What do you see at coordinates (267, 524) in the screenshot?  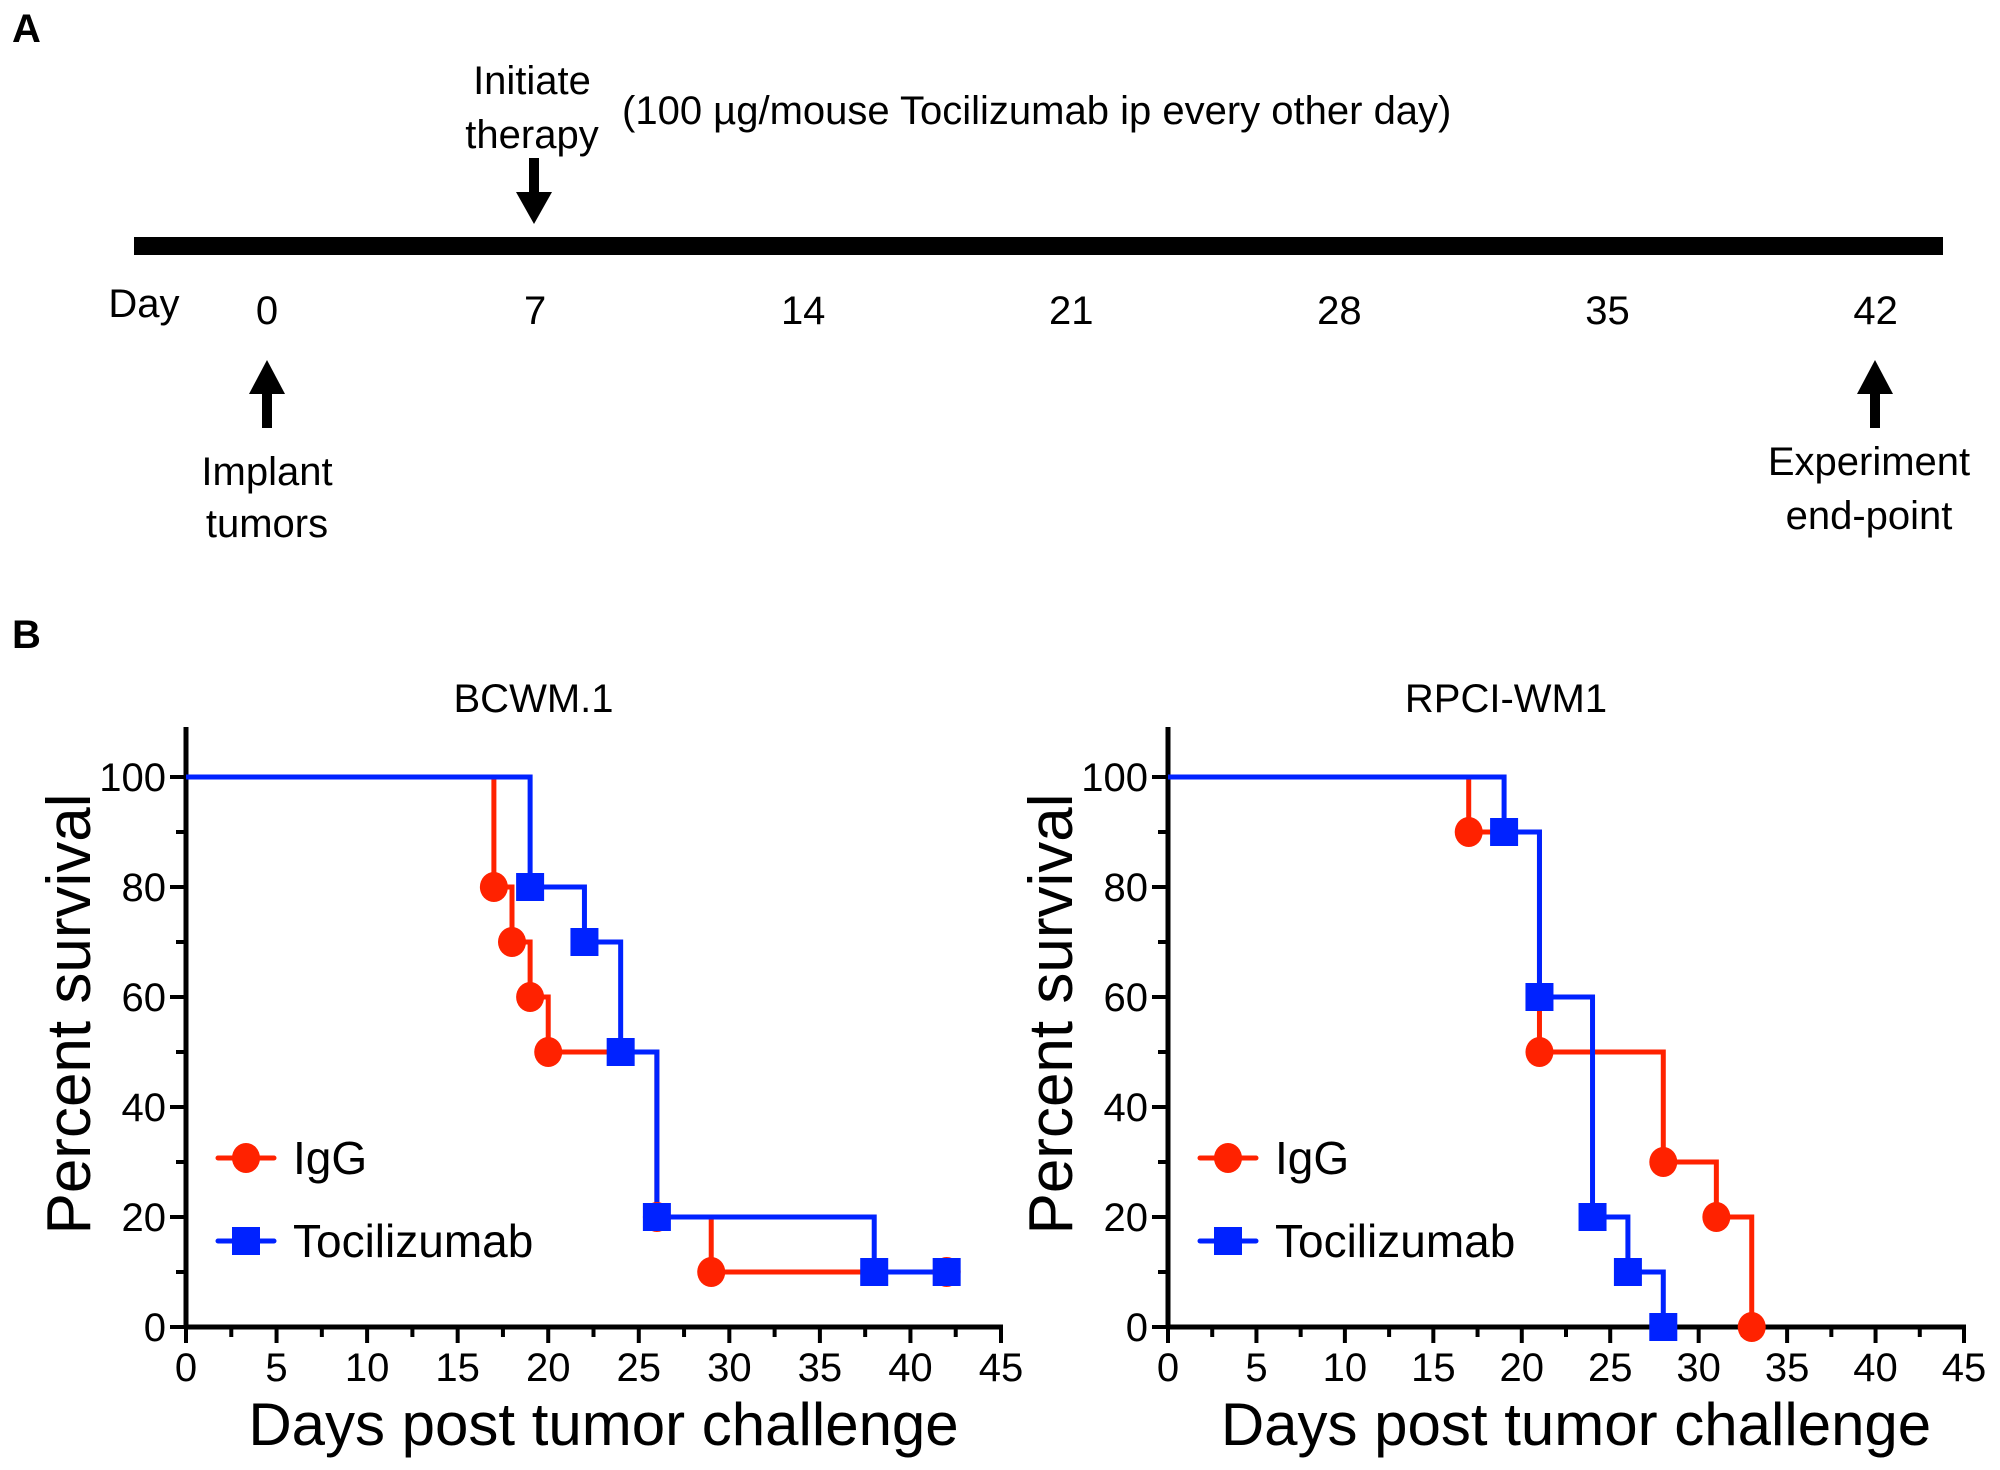 I see `implant-label-2: tumors` at bounding box center [267, 524].